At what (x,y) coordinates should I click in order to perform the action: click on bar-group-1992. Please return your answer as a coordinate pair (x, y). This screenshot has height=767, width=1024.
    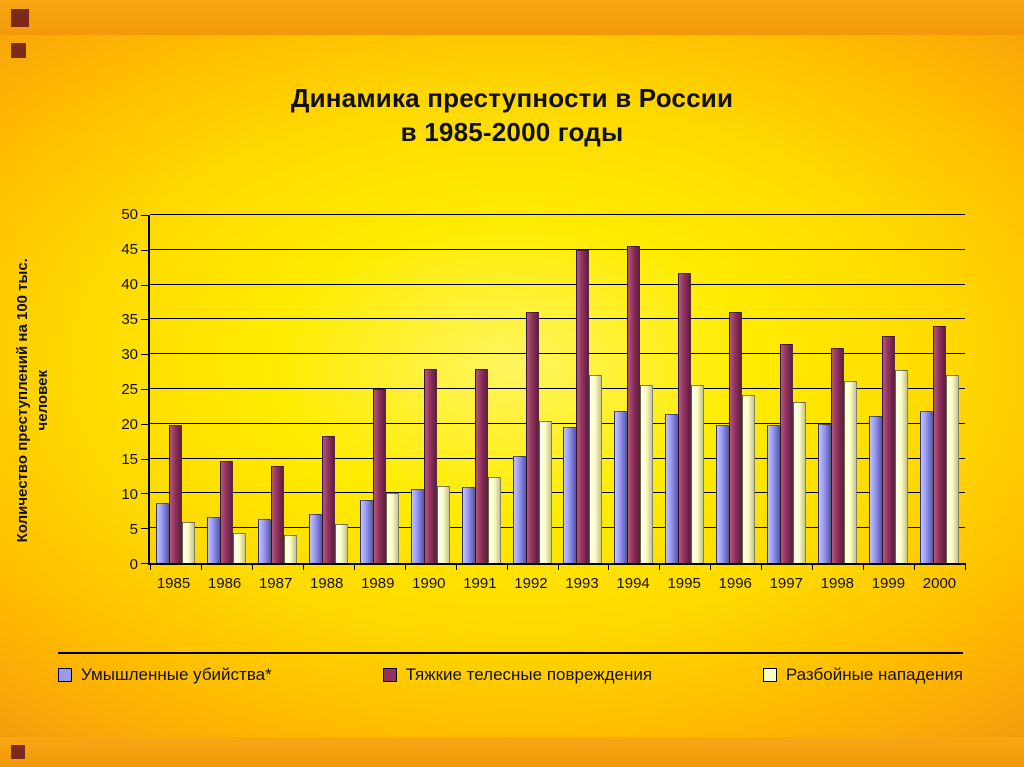
    Looking at the image, I should click on (532, 389).